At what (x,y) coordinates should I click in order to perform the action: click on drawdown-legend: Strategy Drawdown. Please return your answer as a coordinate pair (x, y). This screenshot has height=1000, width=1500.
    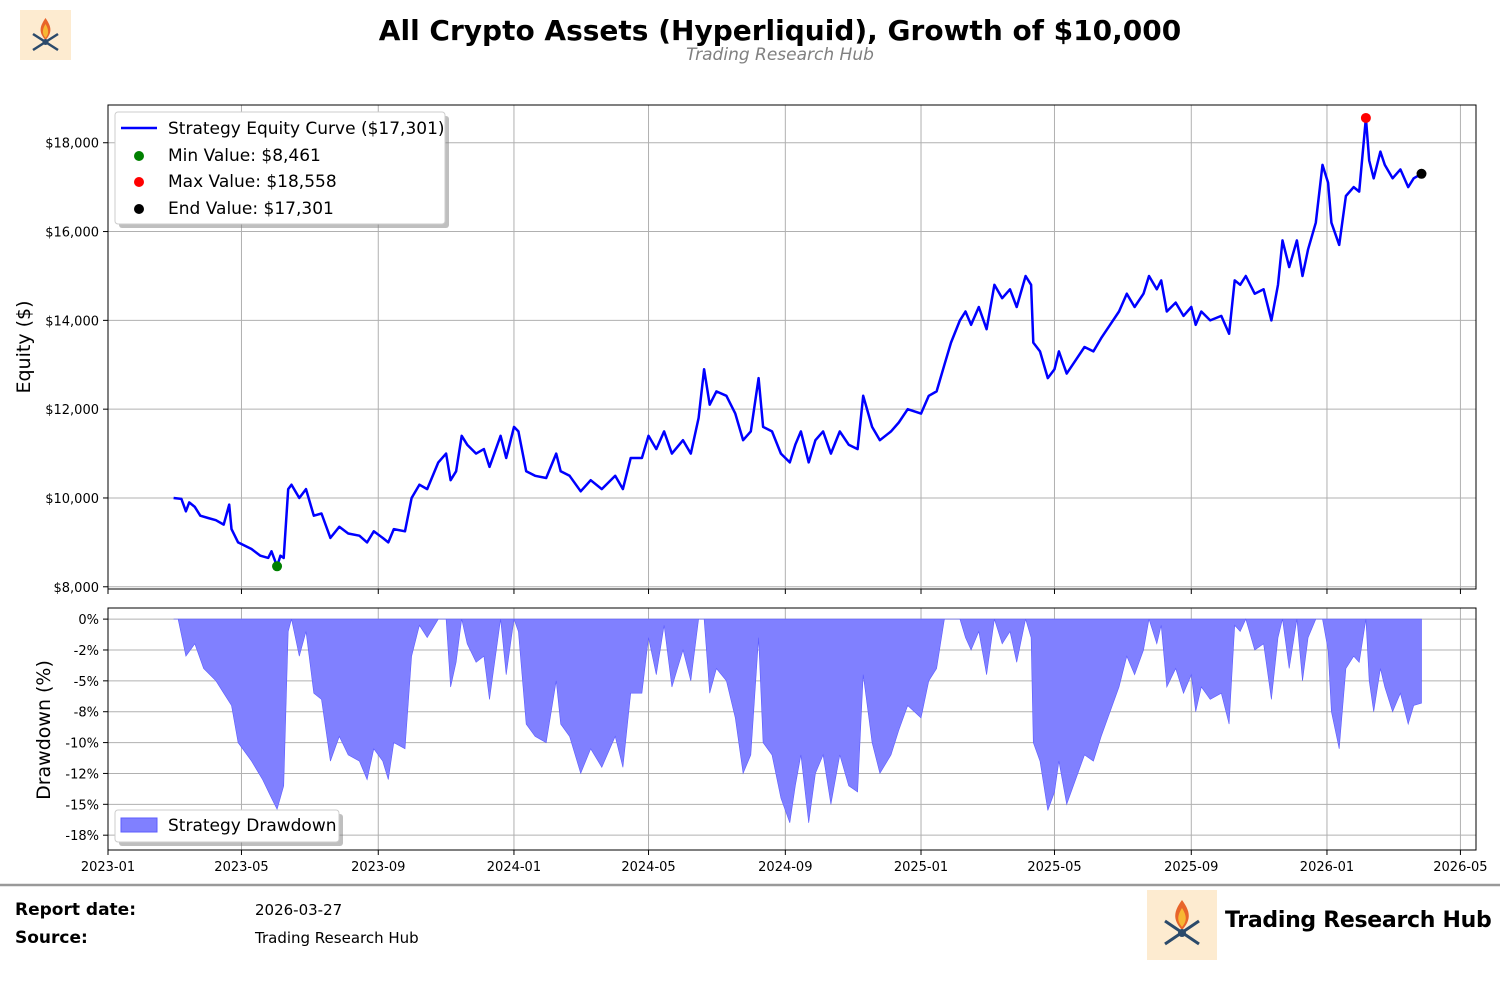
    Looking at the image, I should click on (228, 827).